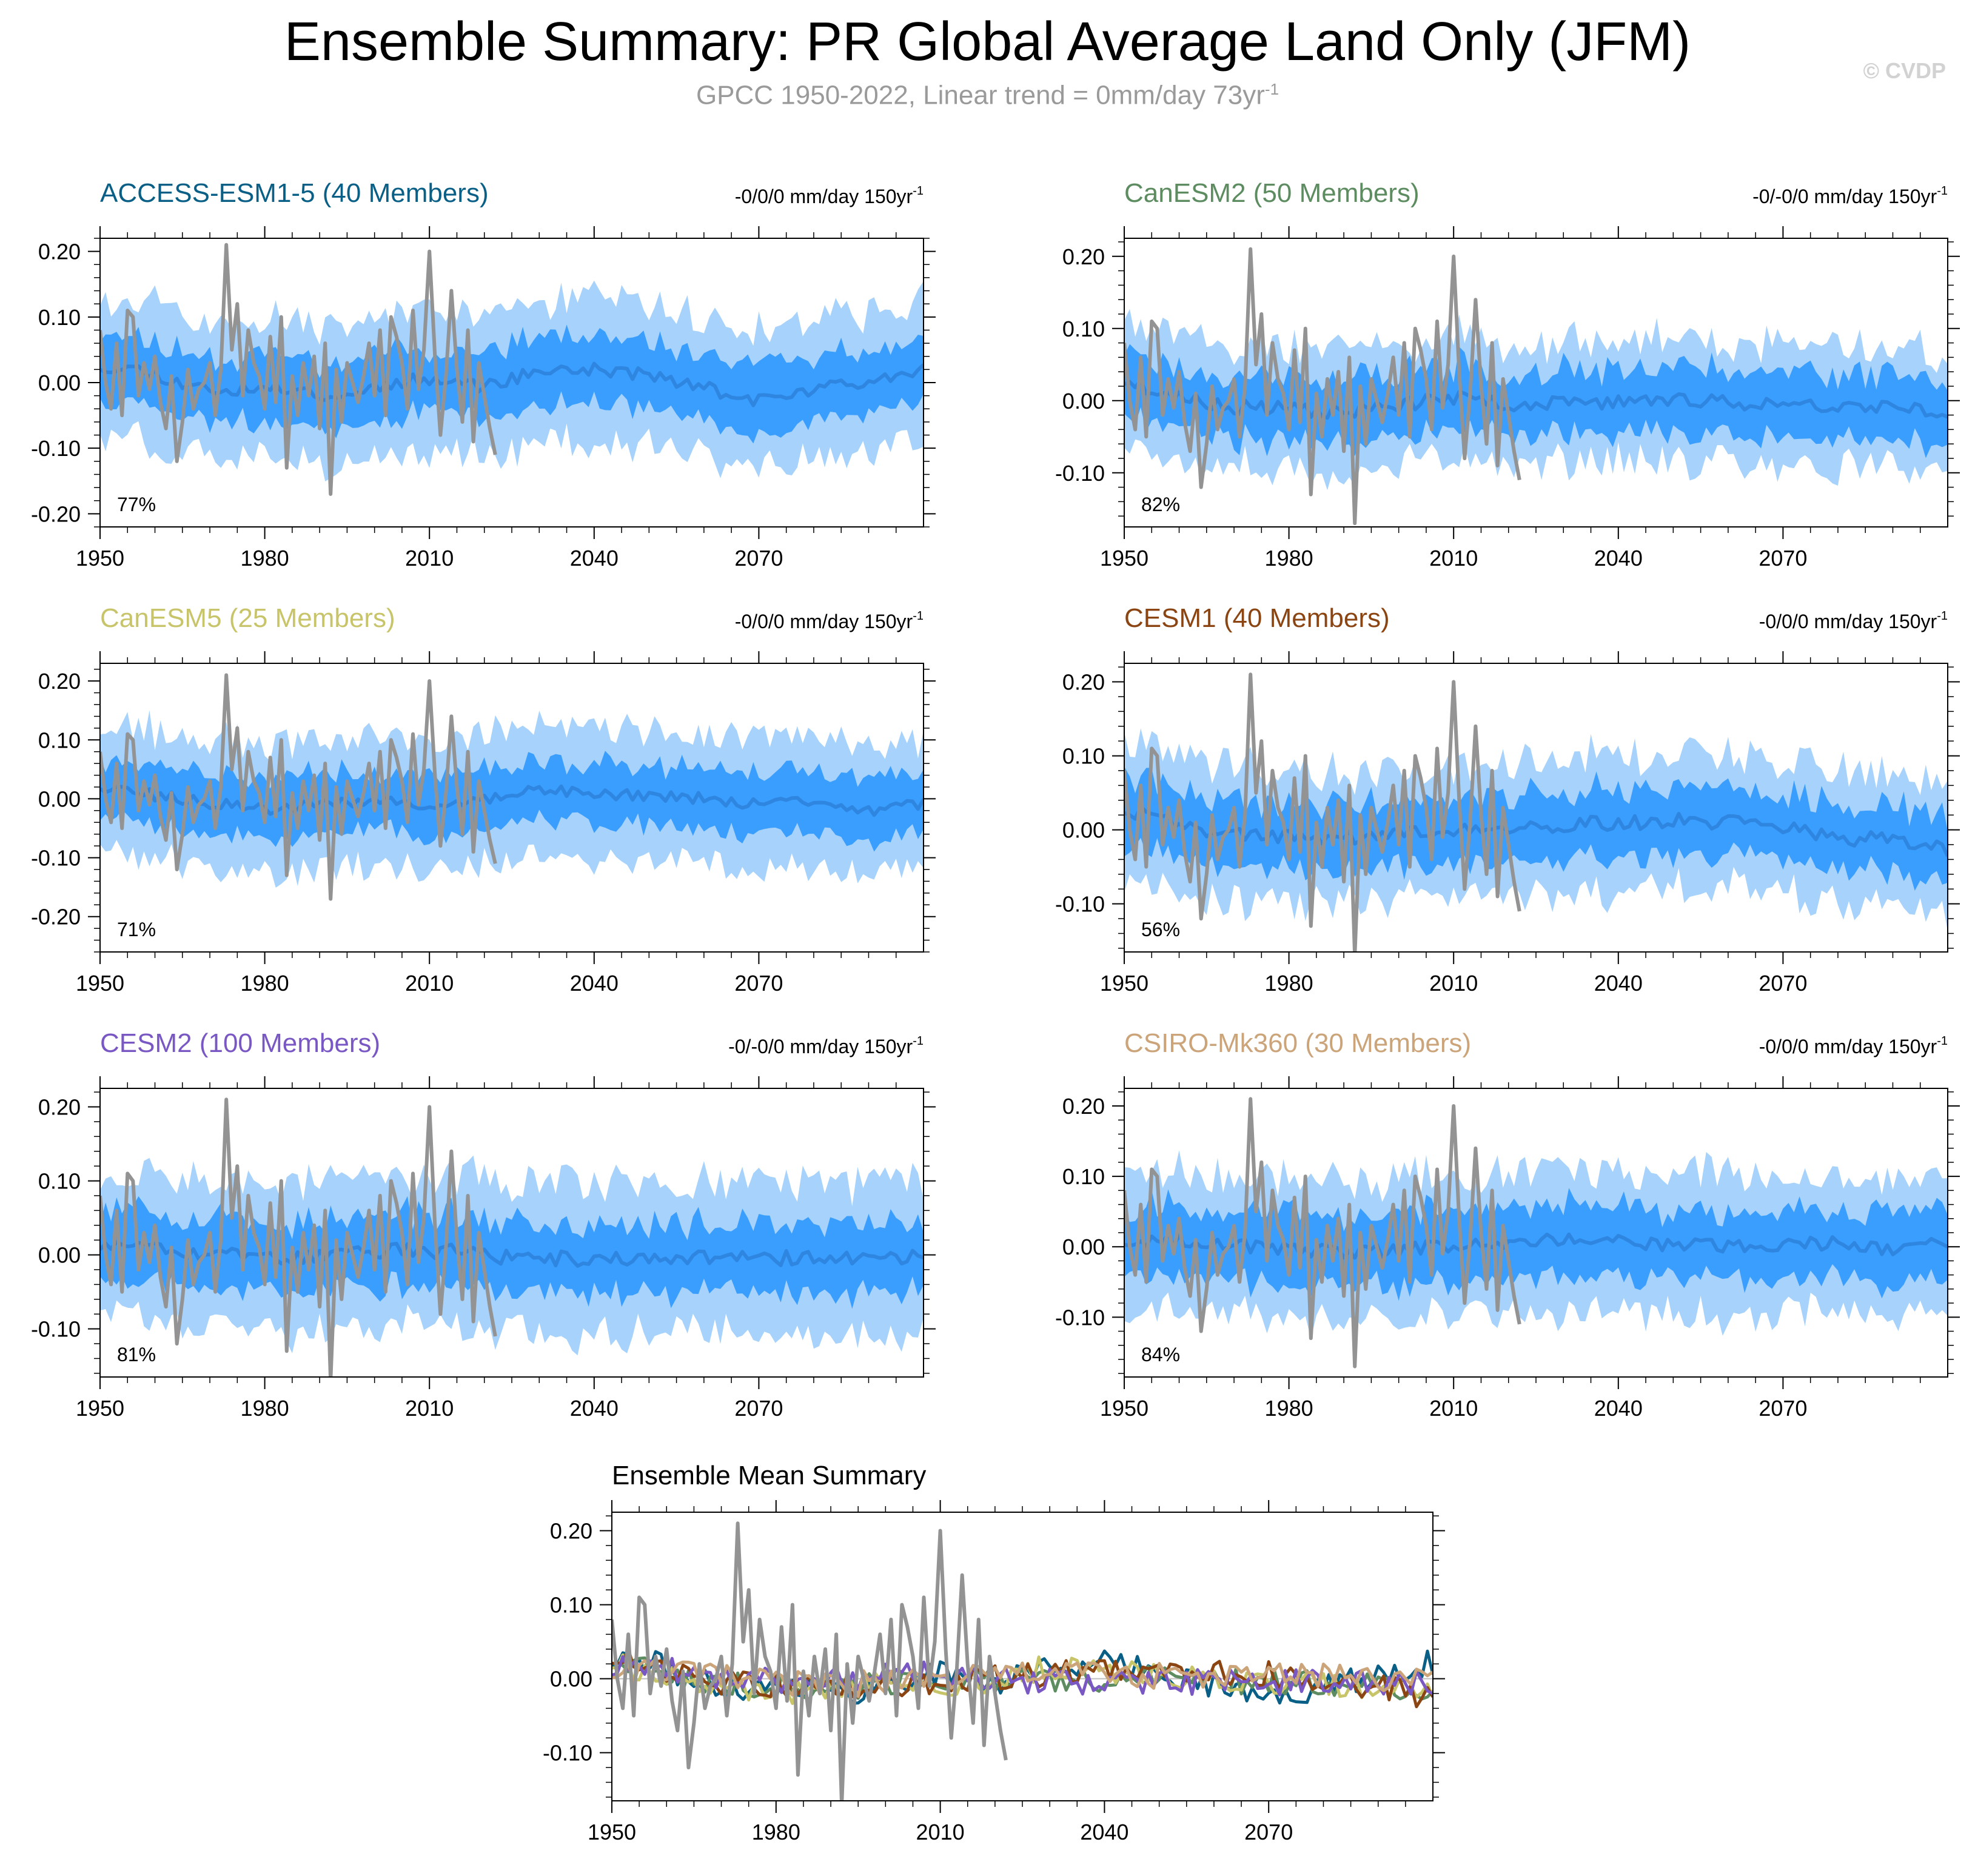 The width and height of the screenshot is (1975, 1876). What do you see at coordinates (136, 1354) in the screenshot?
I see `percent-label: 81%` at bounding box center [136, 1354].